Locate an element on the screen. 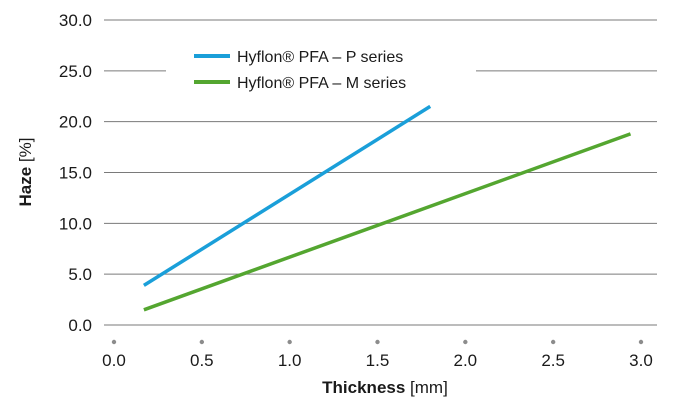 This screenshot has height=405, width=674. x-tick-label: 0.5 is located at coordinates (202, 360).